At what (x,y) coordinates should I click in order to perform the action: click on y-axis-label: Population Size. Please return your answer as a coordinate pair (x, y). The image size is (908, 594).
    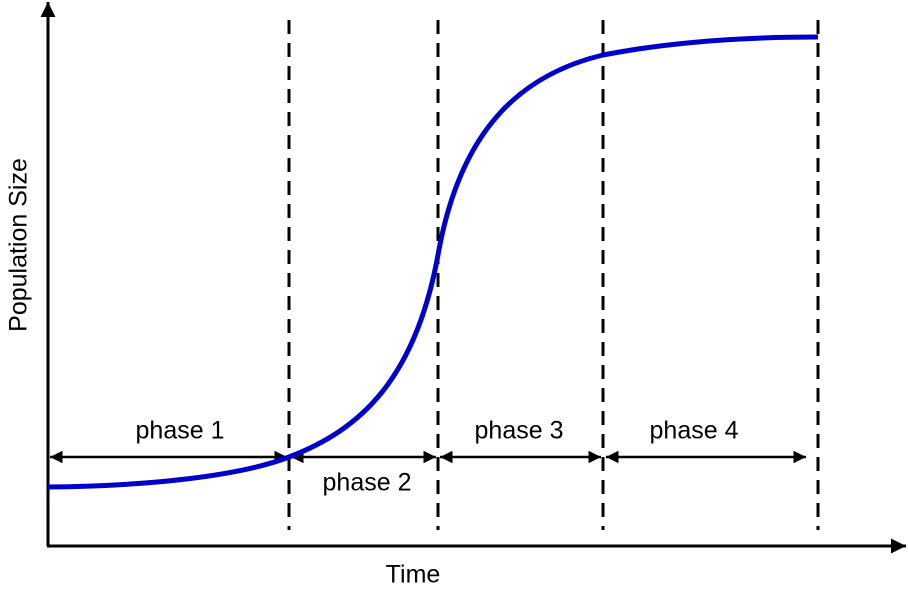
    Looking at the image, I should click on (19, 245).